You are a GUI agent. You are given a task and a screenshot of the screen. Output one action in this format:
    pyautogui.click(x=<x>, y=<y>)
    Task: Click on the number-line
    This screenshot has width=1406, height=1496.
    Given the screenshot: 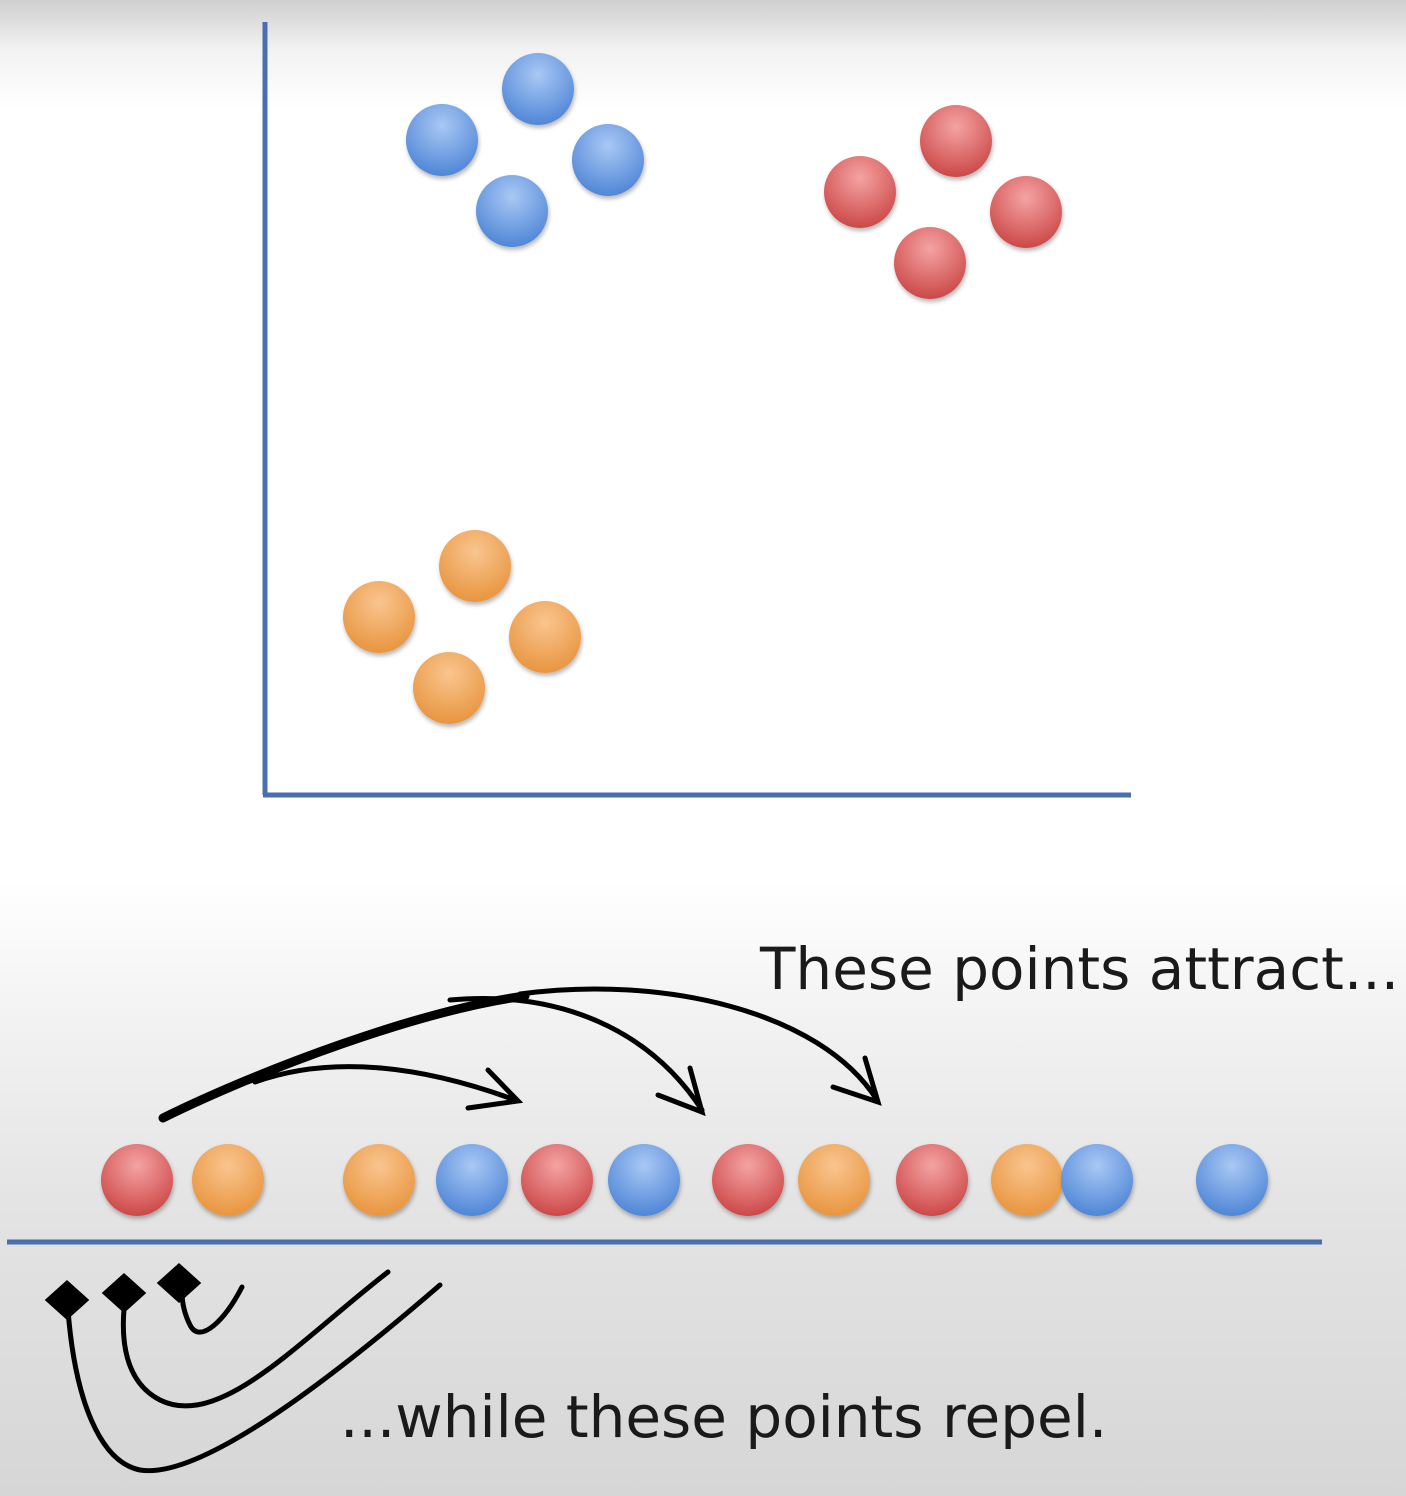 What is the action you would take?
    pyautogui.click(x=664, y=1194)
    